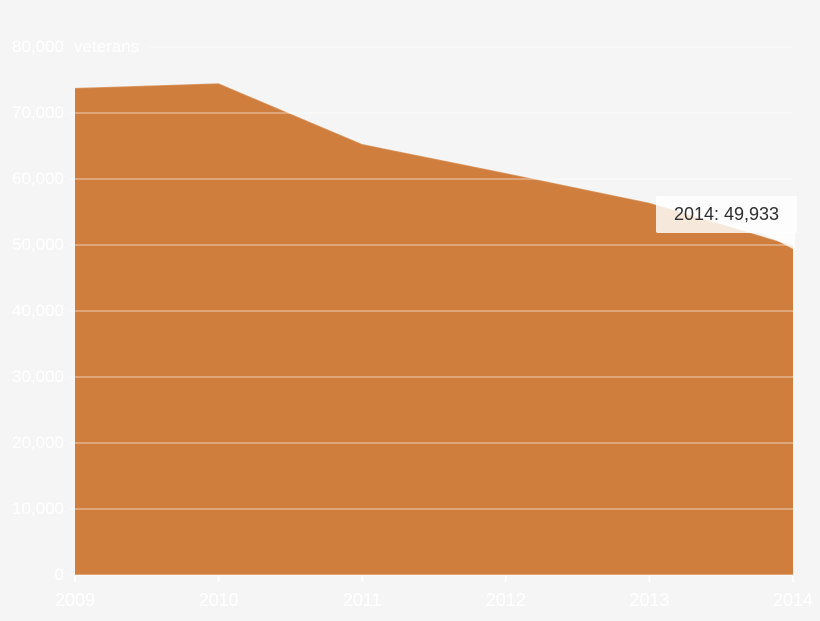  What do you see at coordinates (38, 442) in the screenshot?
I see `y-axis-tick-label: 20,000` at bounding box center [38, 442].